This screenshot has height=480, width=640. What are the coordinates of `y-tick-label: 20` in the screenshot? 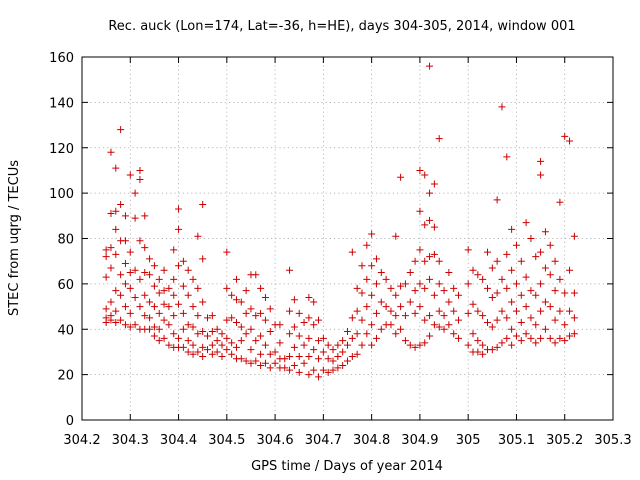 It's located at (65, 376).